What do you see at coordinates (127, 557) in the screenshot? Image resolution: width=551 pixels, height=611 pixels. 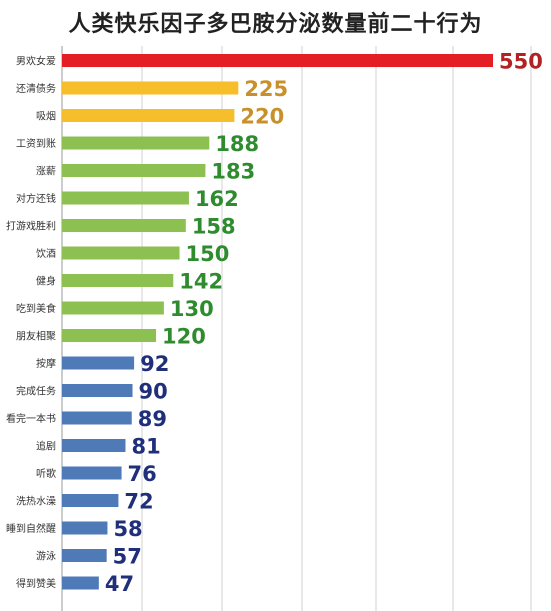 I see `value-label: 57` at bounding box center [127, 557].